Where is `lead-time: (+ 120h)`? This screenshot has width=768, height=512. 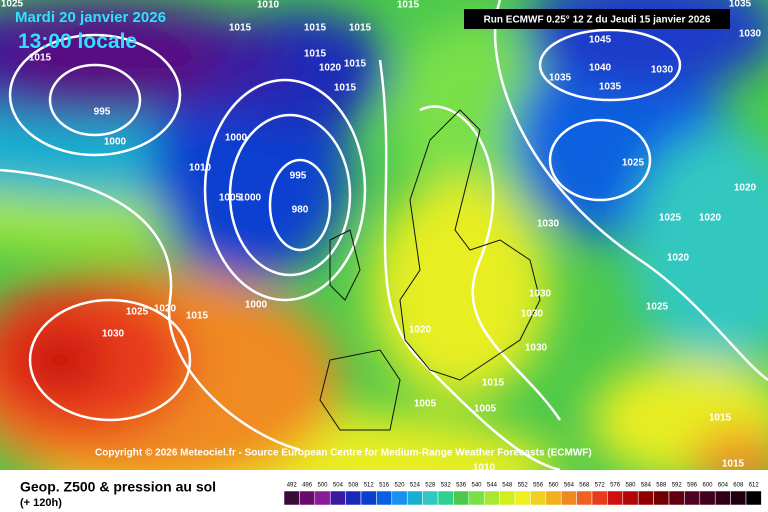 lead-time: (+ 120h) is located at coordinates (41, 503).